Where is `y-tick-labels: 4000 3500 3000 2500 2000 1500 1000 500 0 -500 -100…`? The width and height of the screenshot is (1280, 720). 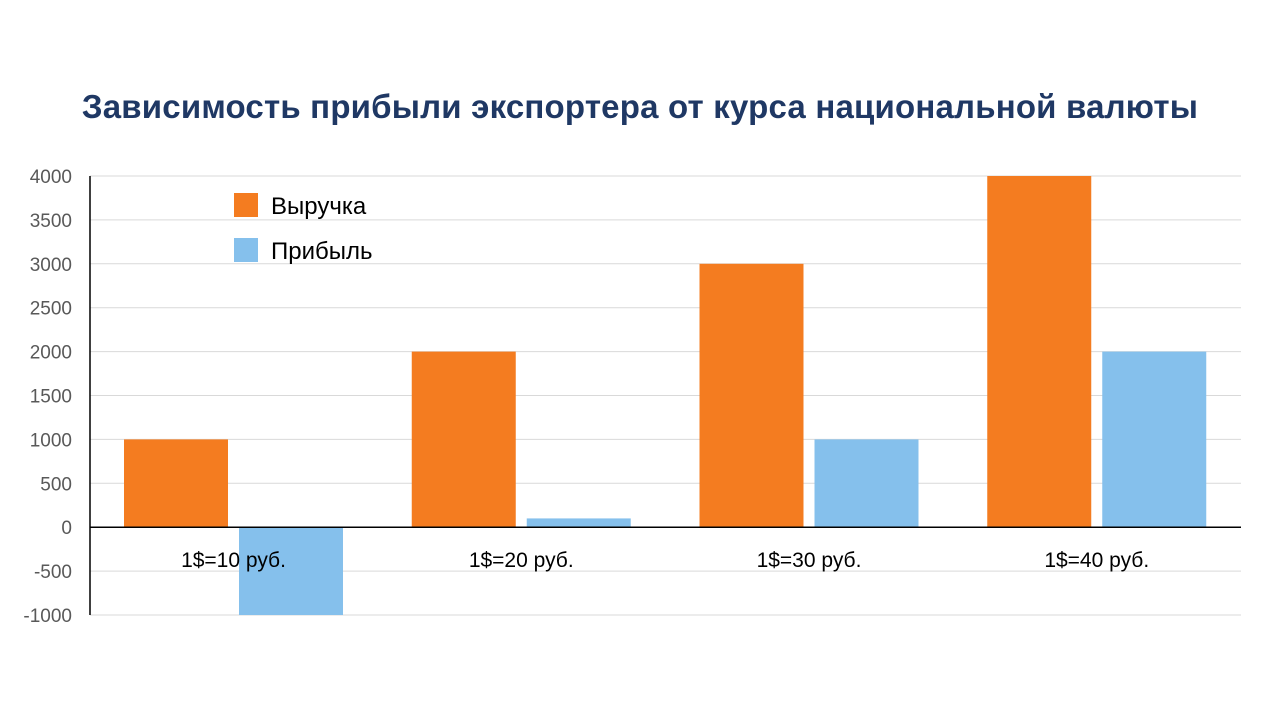
y-tick-labels: 4000 3500 3000 2500 2000 1500 1000 500 0 -500 -100… is located at coordinates (47, 397).